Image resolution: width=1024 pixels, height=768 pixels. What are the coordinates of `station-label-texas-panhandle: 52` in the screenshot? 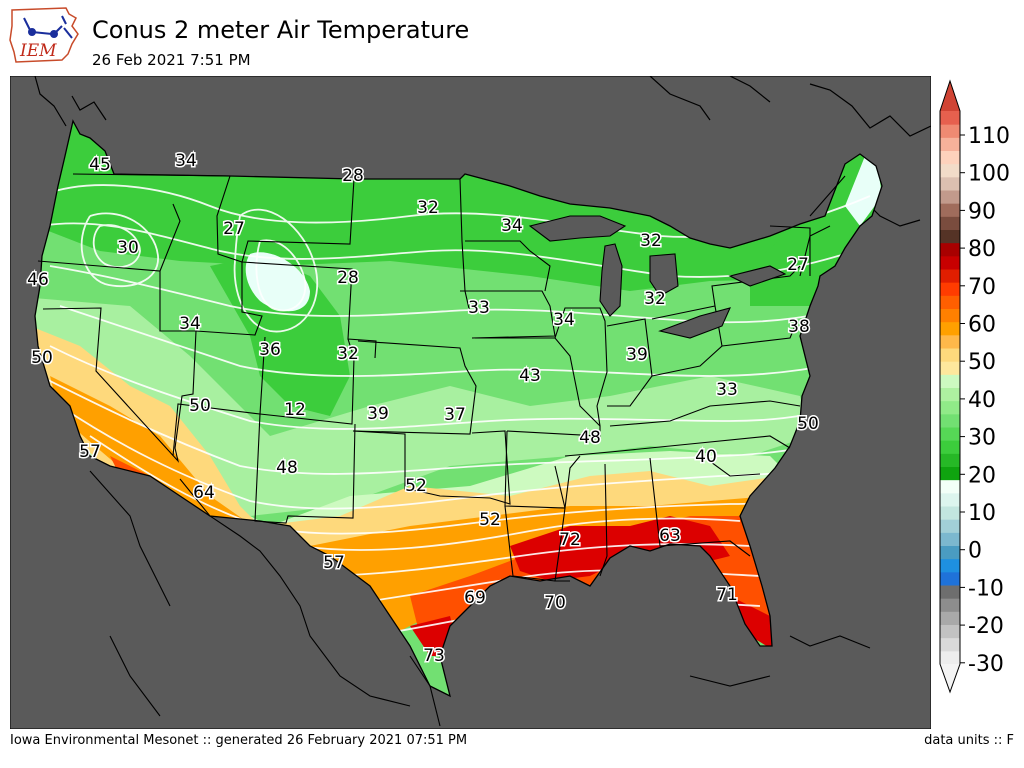 It's located at (416, 486).